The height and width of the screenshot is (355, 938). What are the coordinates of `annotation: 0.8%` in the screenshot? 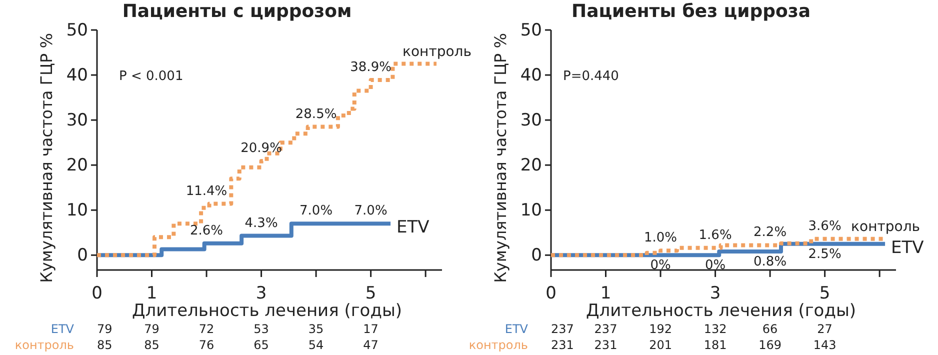 It's located at (770, 262).